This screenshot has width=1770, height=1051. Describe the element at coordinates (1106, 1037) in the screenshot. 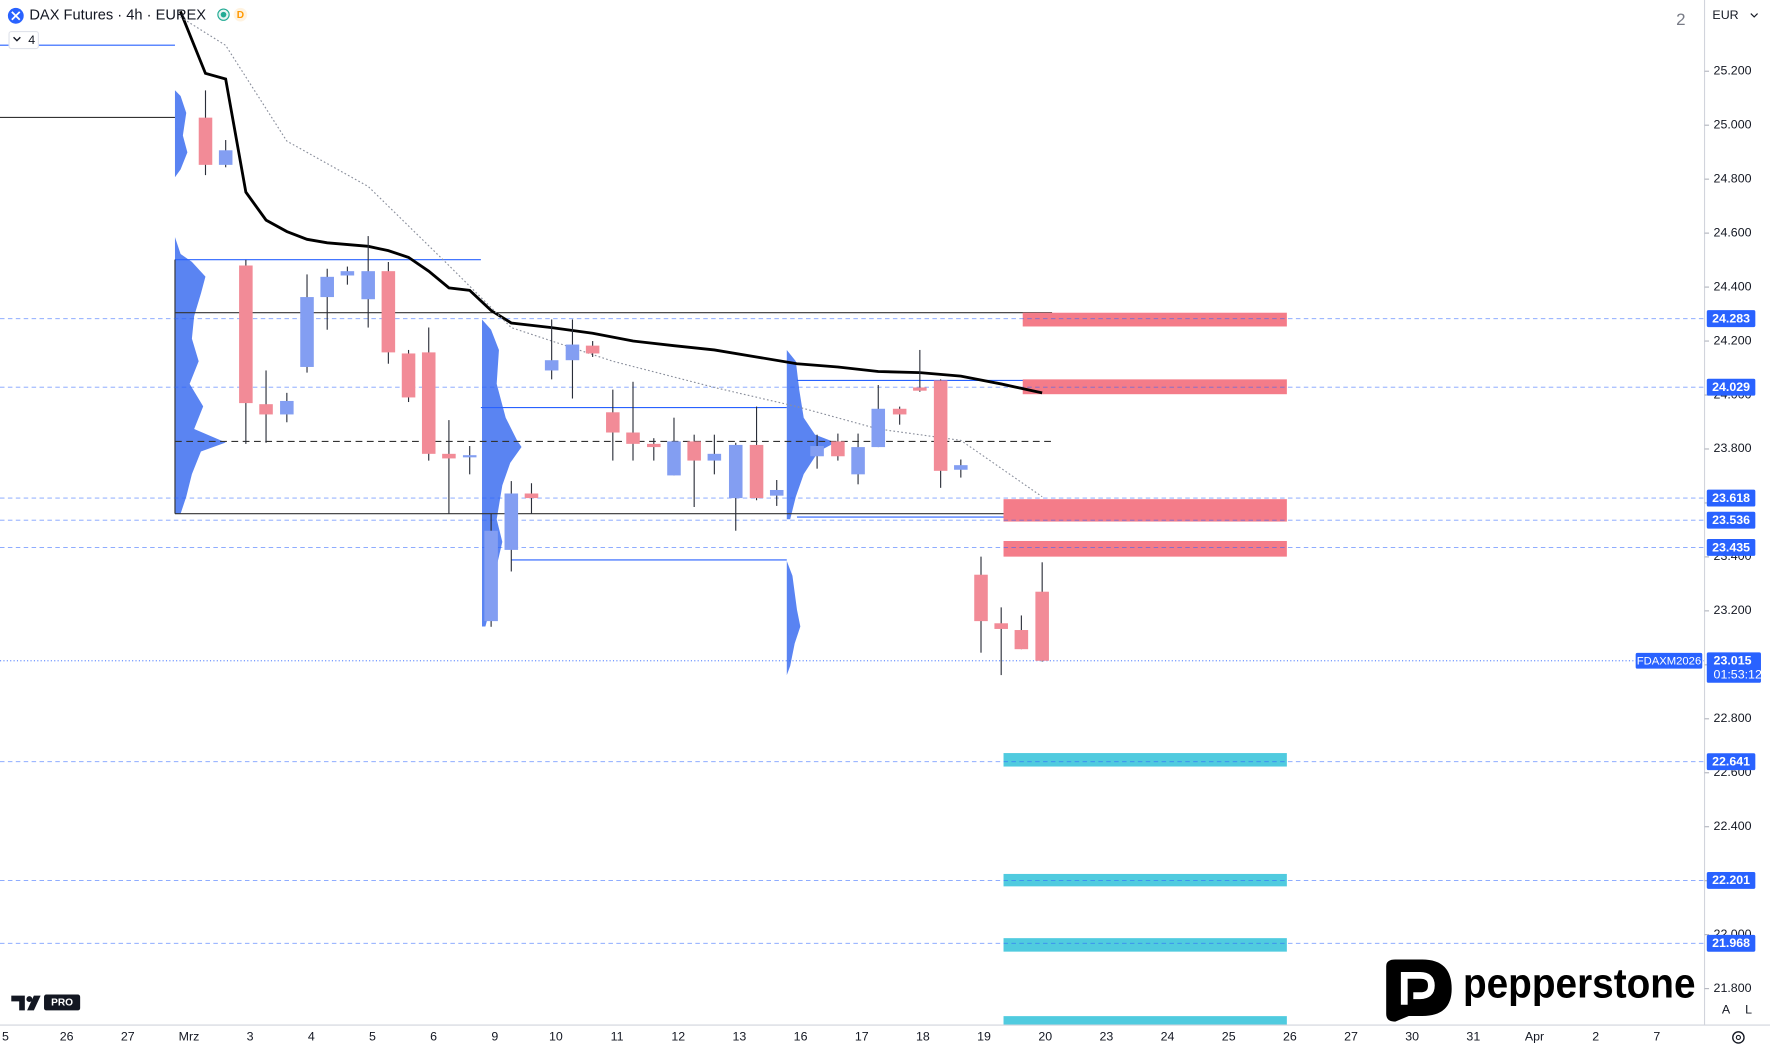

I see `x-tick-label: 23` at that location.